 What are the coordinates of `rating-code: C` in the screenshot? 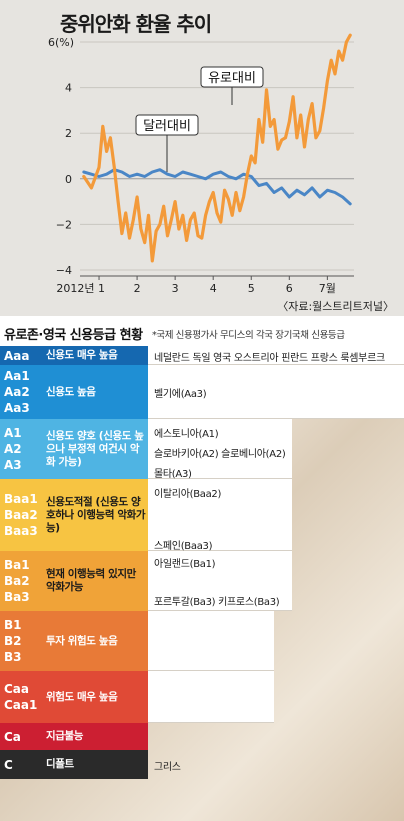 It's located at (8, 764).